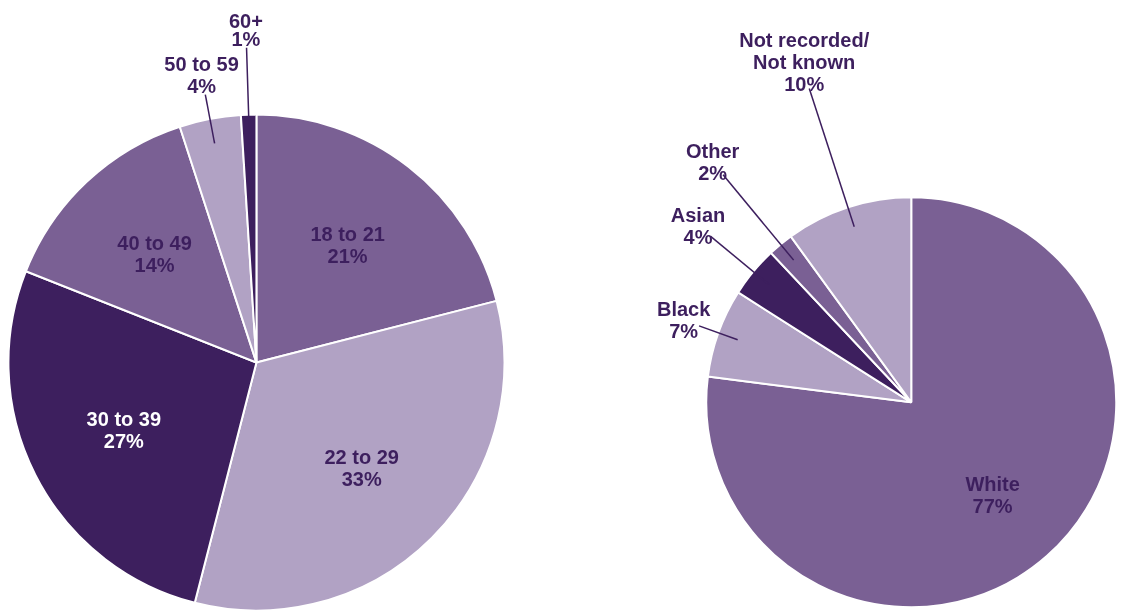 This screenshot has width=1126, height=613. I want to click on data-label: 2%, so click(713, 173).